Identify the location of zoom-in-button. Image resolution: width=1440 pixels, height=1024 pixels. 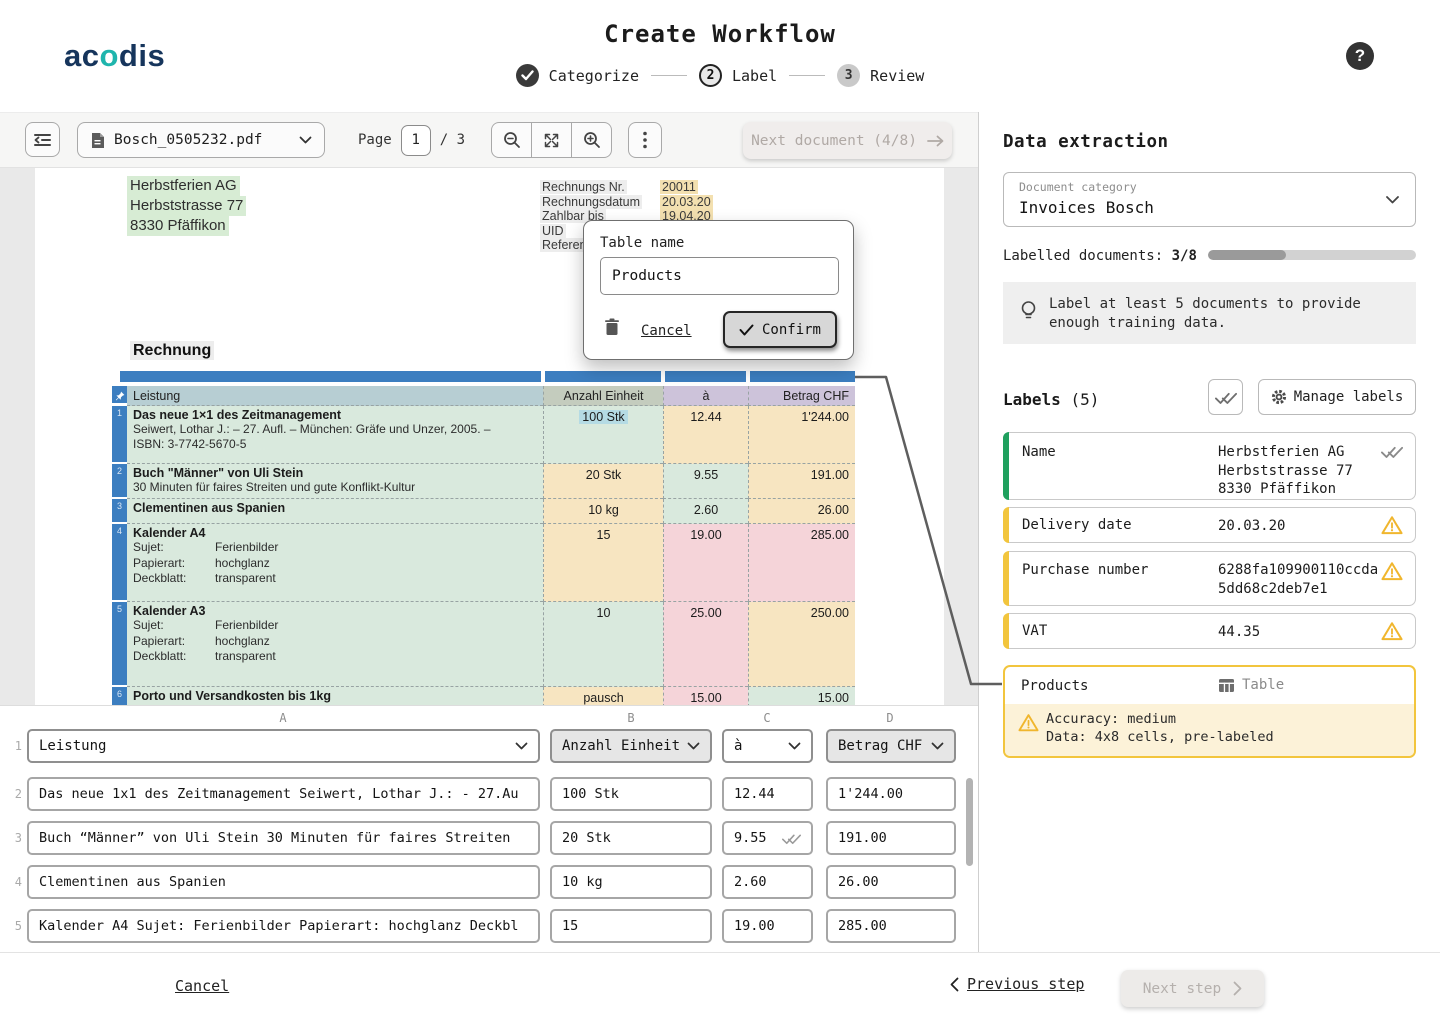
(591, 140).